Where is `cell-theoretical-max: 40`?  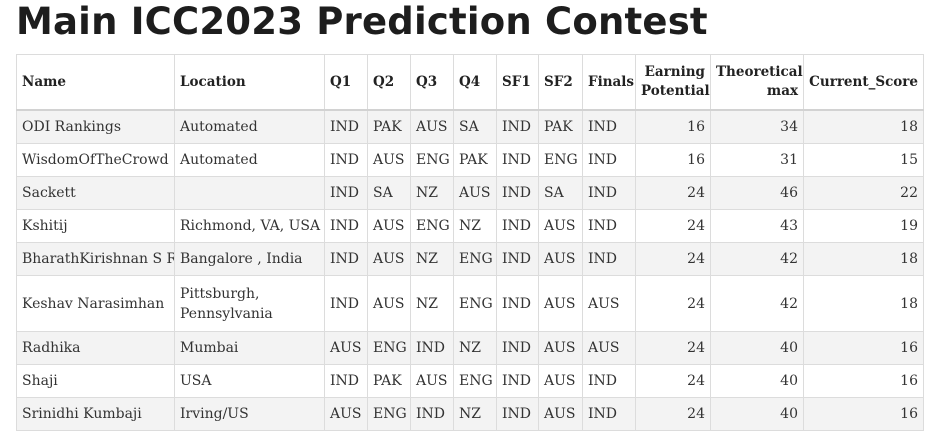
cell-theoretical-max: 40 is located at coordinates (757, 414).